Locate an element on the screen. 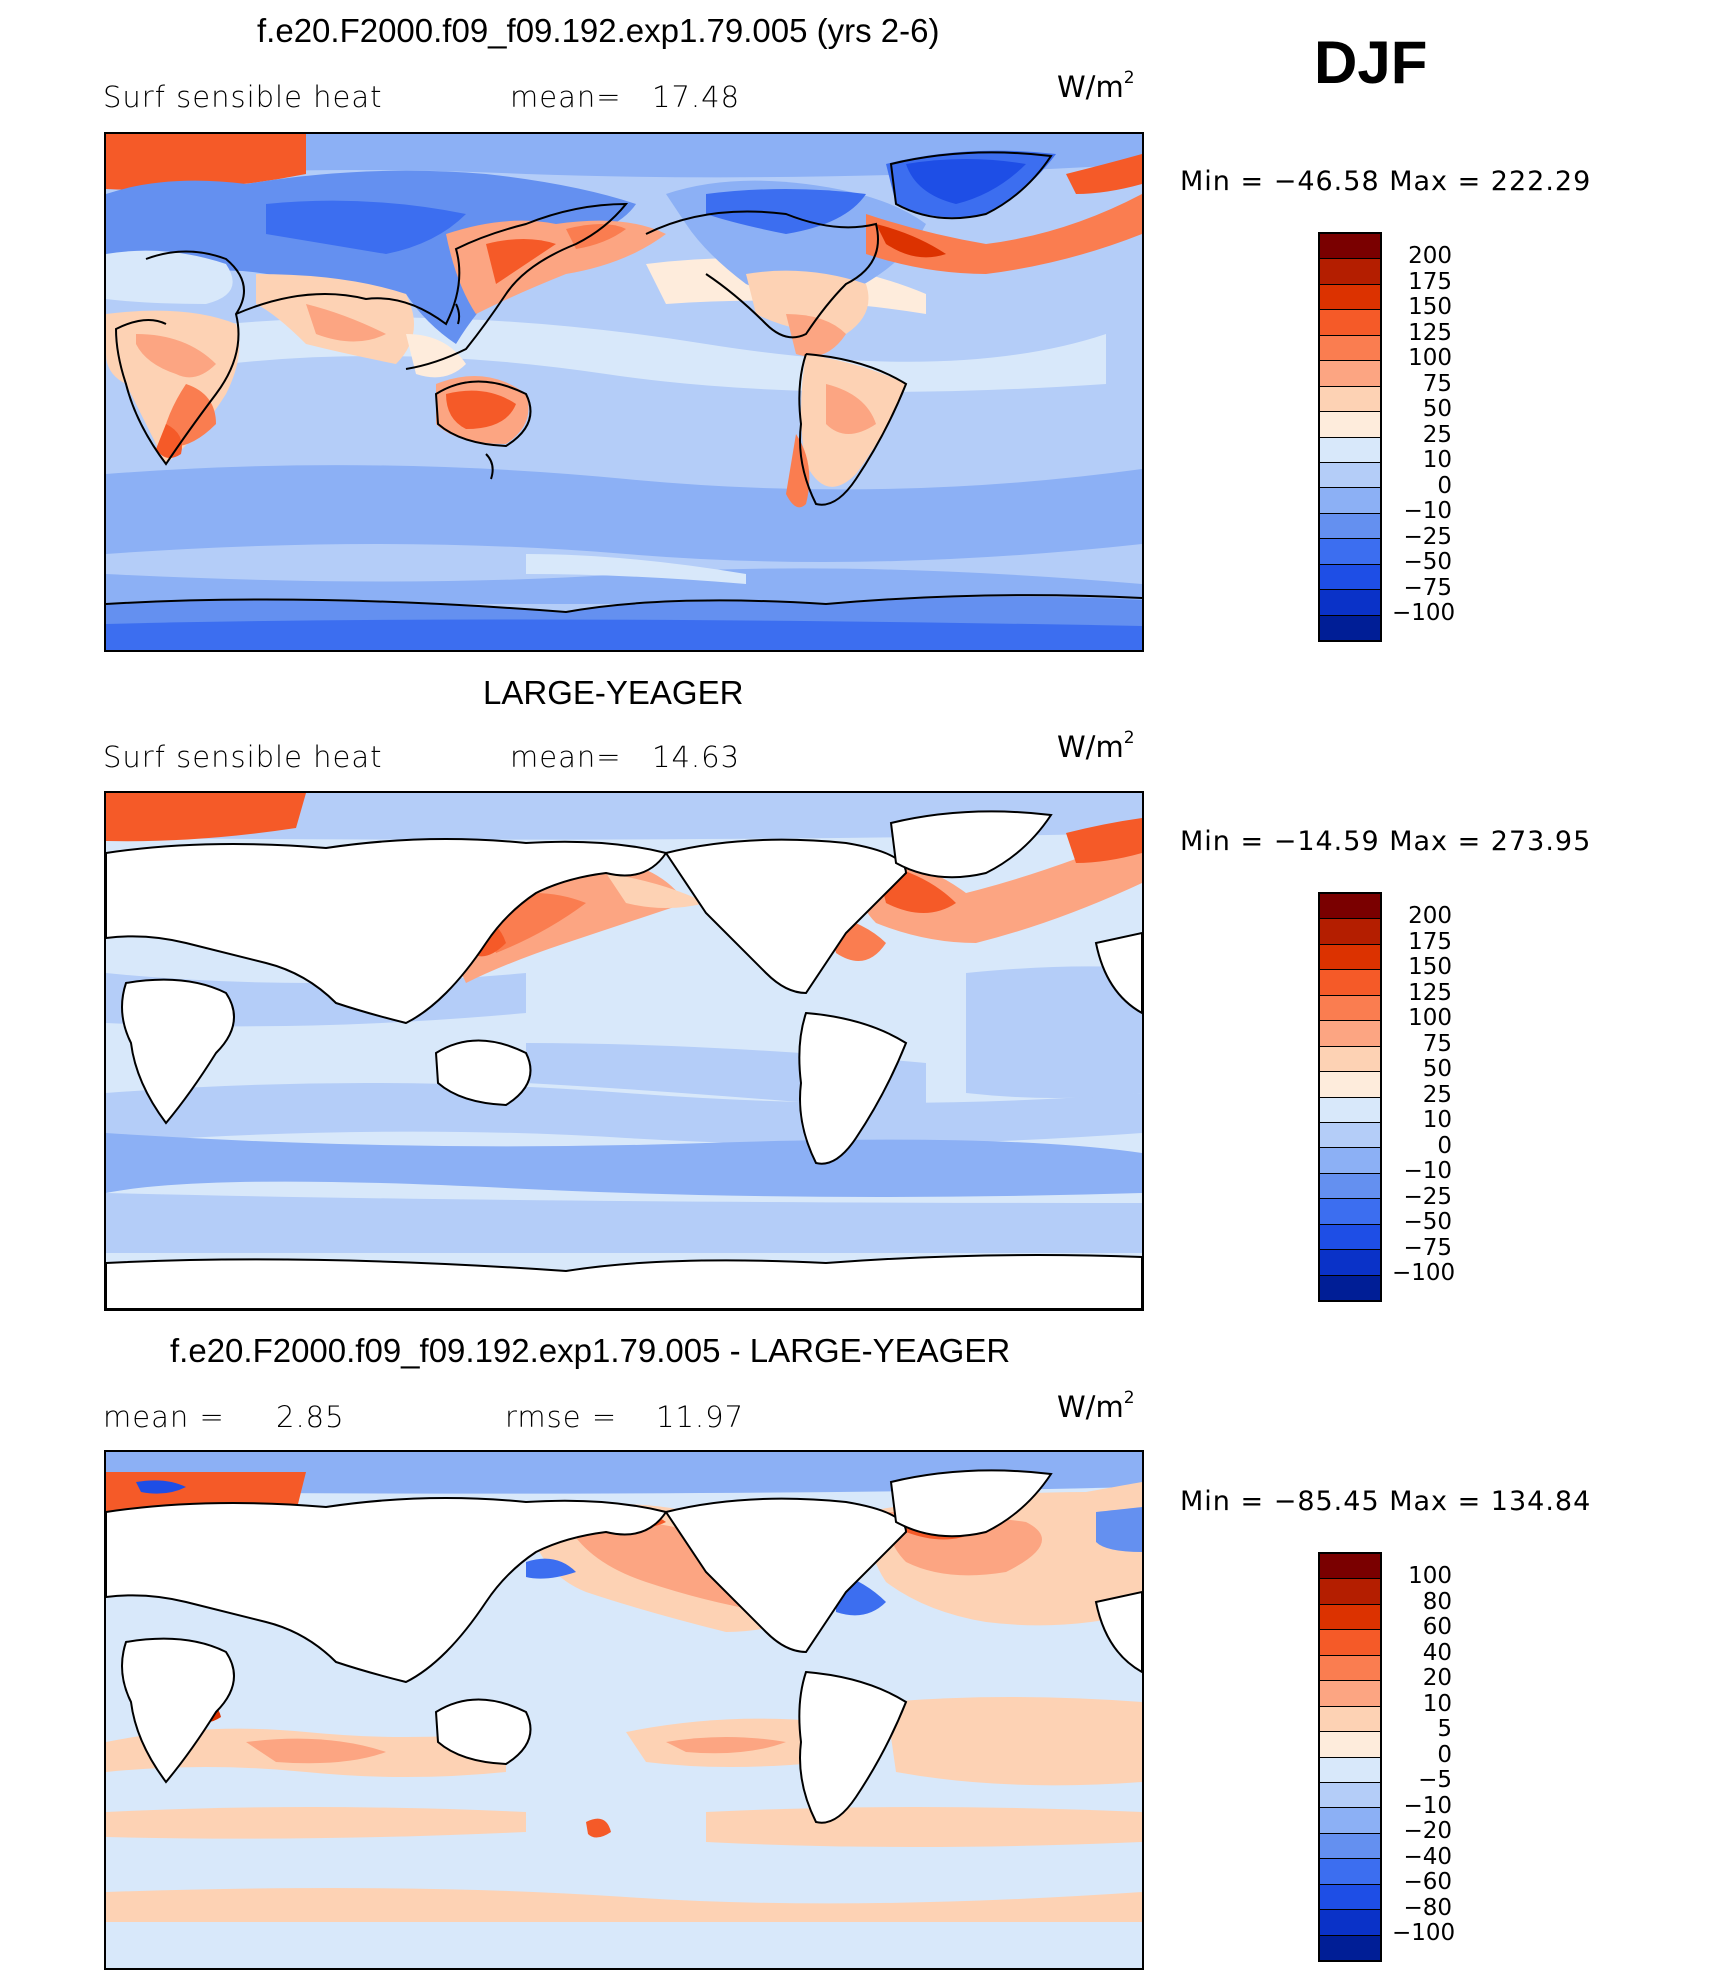 Image resolution: width=1710 pixels, height=1974 pixels. panel-1-units: W/m2 is located at coordinates (1096, 86).